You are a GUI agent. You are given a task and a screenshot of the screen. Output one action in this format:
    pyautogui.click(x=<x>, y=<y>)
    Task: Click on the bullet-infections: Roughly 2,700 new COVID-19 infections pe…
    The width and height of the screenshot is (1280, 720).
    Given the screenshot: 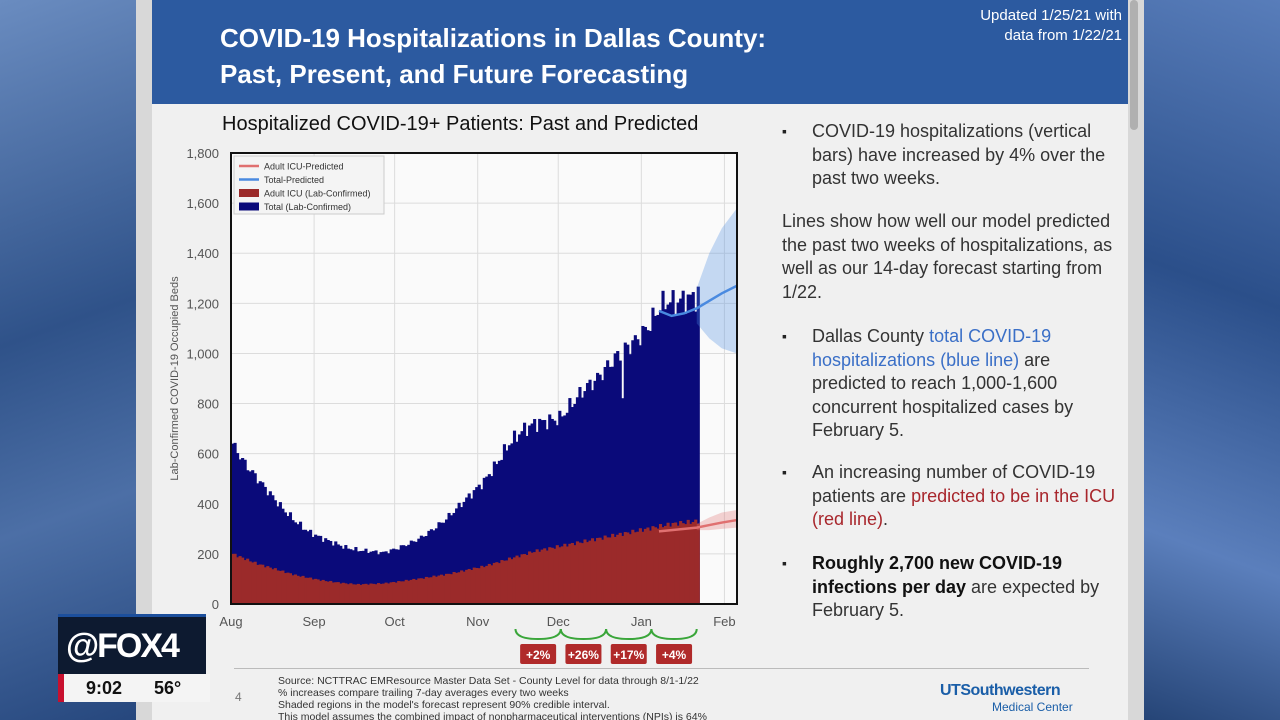 What is the action you would take?
    pyautogui.click(x=952, y=587)
    